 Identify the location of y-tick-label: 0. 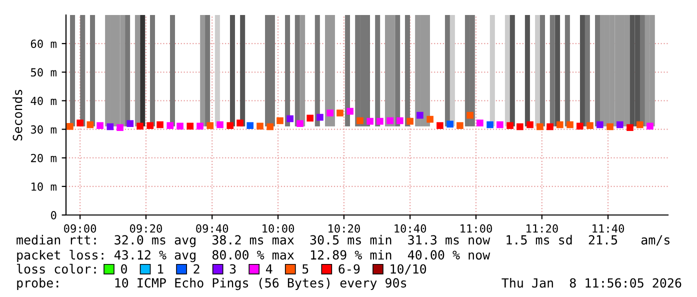
(53, 215).